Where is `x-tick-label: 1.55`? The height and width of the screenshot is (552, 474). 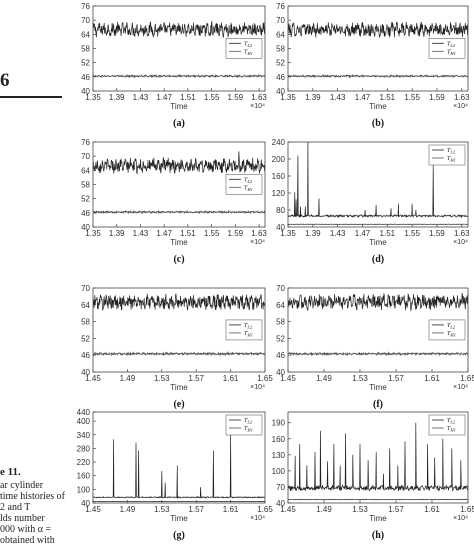
x-tick-label: 1.55 is located at coordinates (212, 97).